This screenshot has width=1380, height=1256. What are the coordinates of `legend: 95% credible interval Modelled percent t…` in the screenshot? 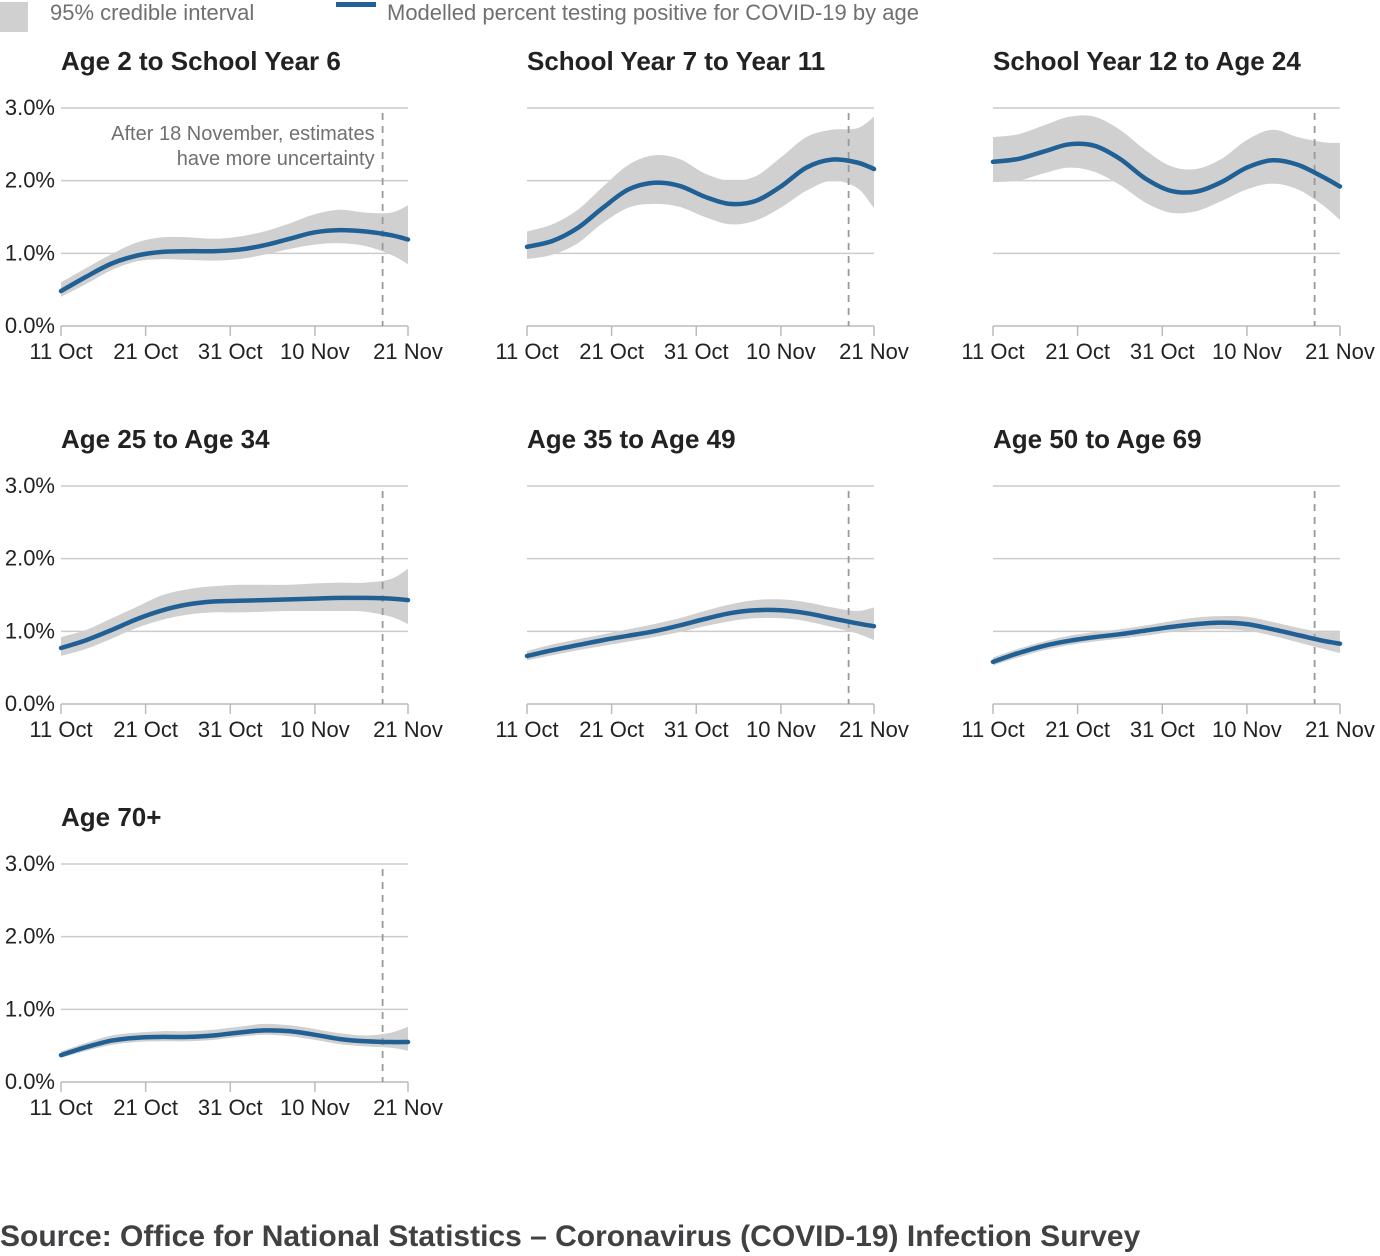 It's located at (459, 16).